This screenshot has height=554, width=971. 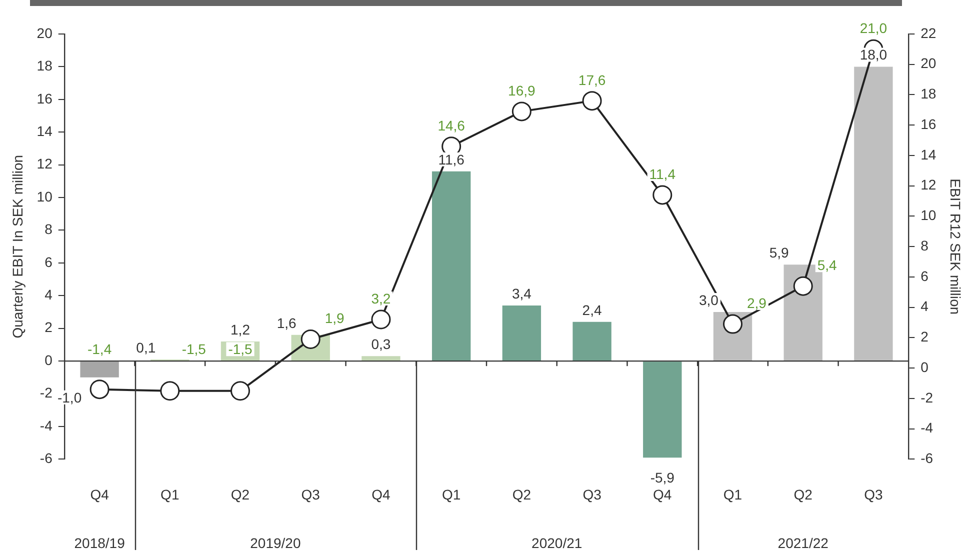 What do you see at coordinates (803, 542) in the screenshot?
I see `text: 2021/22` at bounding box center [803, 542].